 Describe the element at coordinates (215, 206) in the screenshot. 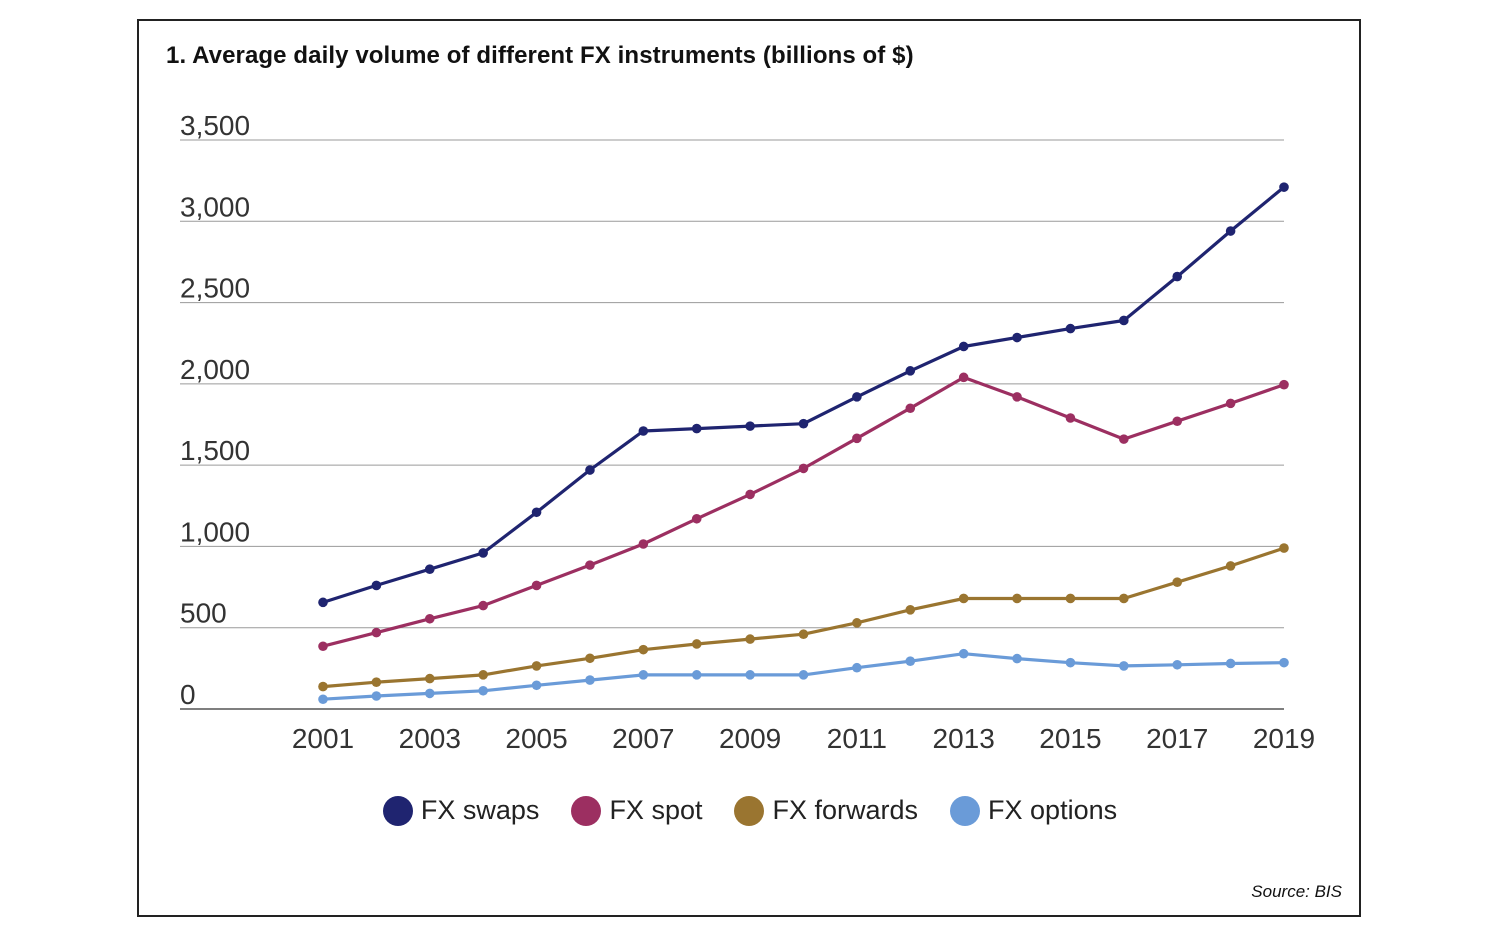

I see `y-tick-label: 3,000` at that location.